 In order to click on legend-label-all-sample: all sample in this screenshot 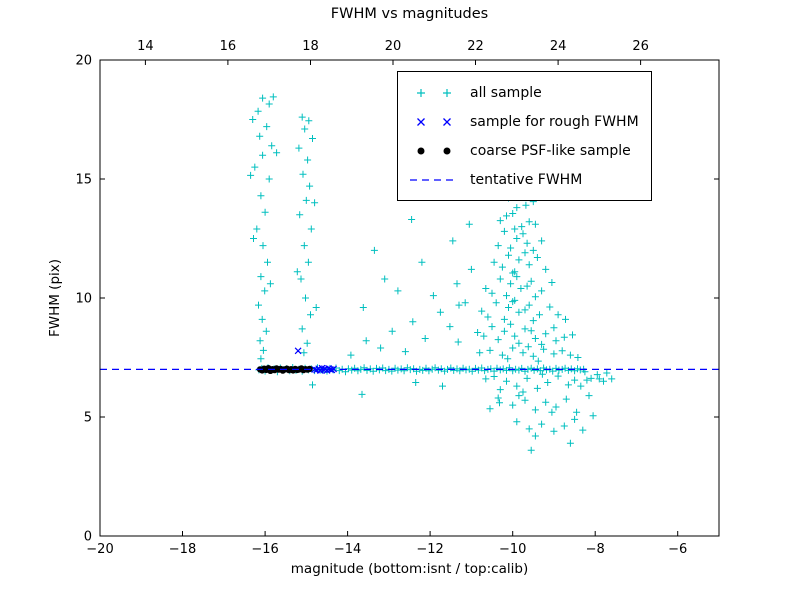, I will do `click(506, 92)`.